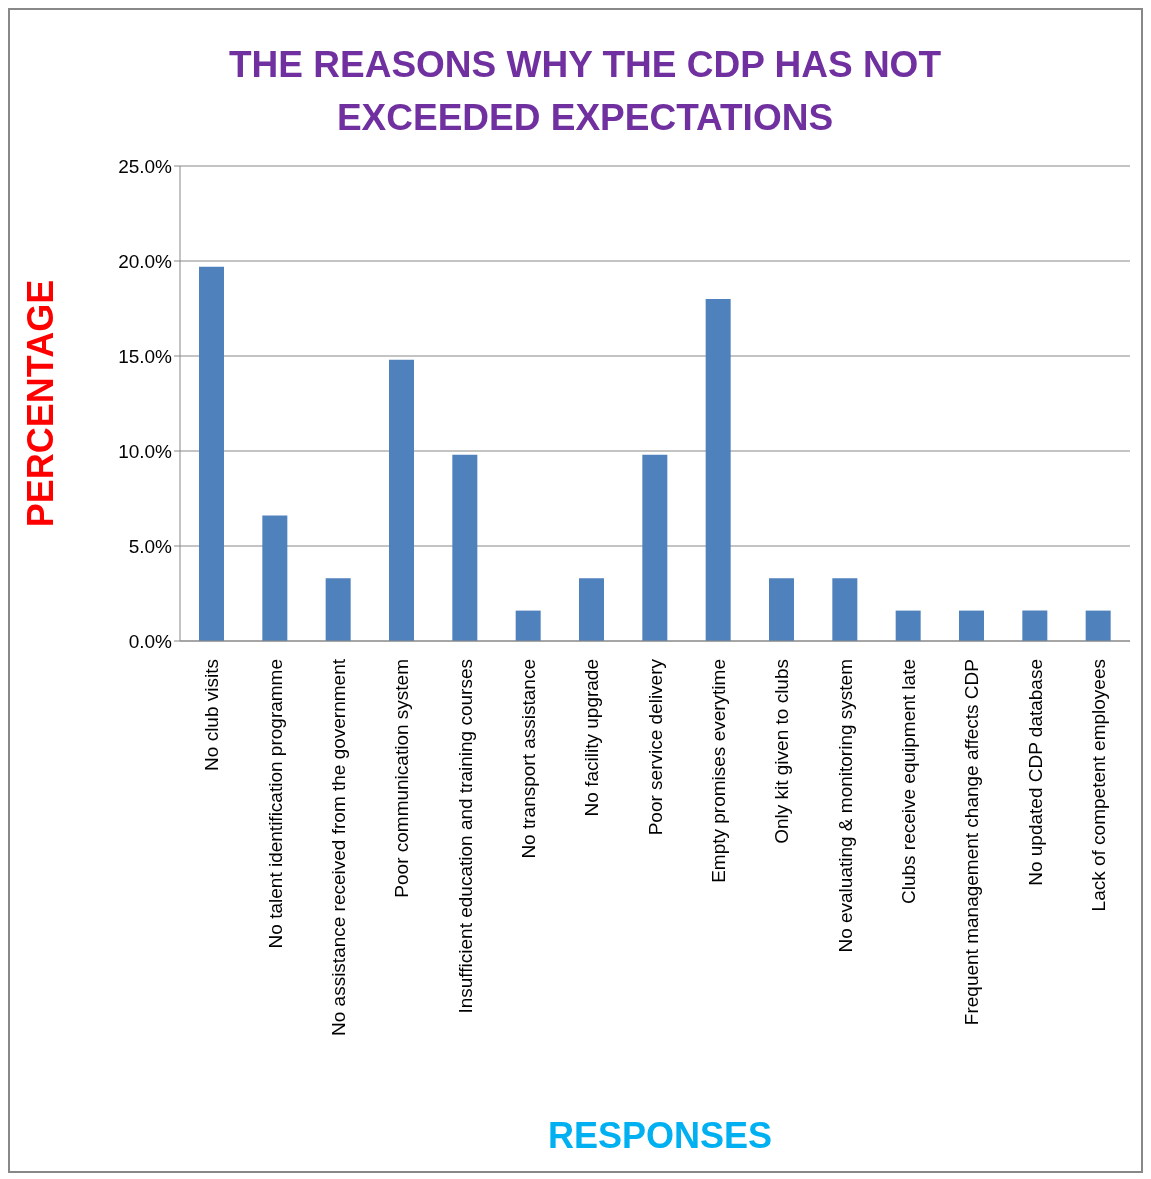 This screenshot has width=1151, height=1179. What do you see at coordinates (150, 546) in the screenshot?
I see `y-tick-label: 5.0%` at bounding box center [150, 546].